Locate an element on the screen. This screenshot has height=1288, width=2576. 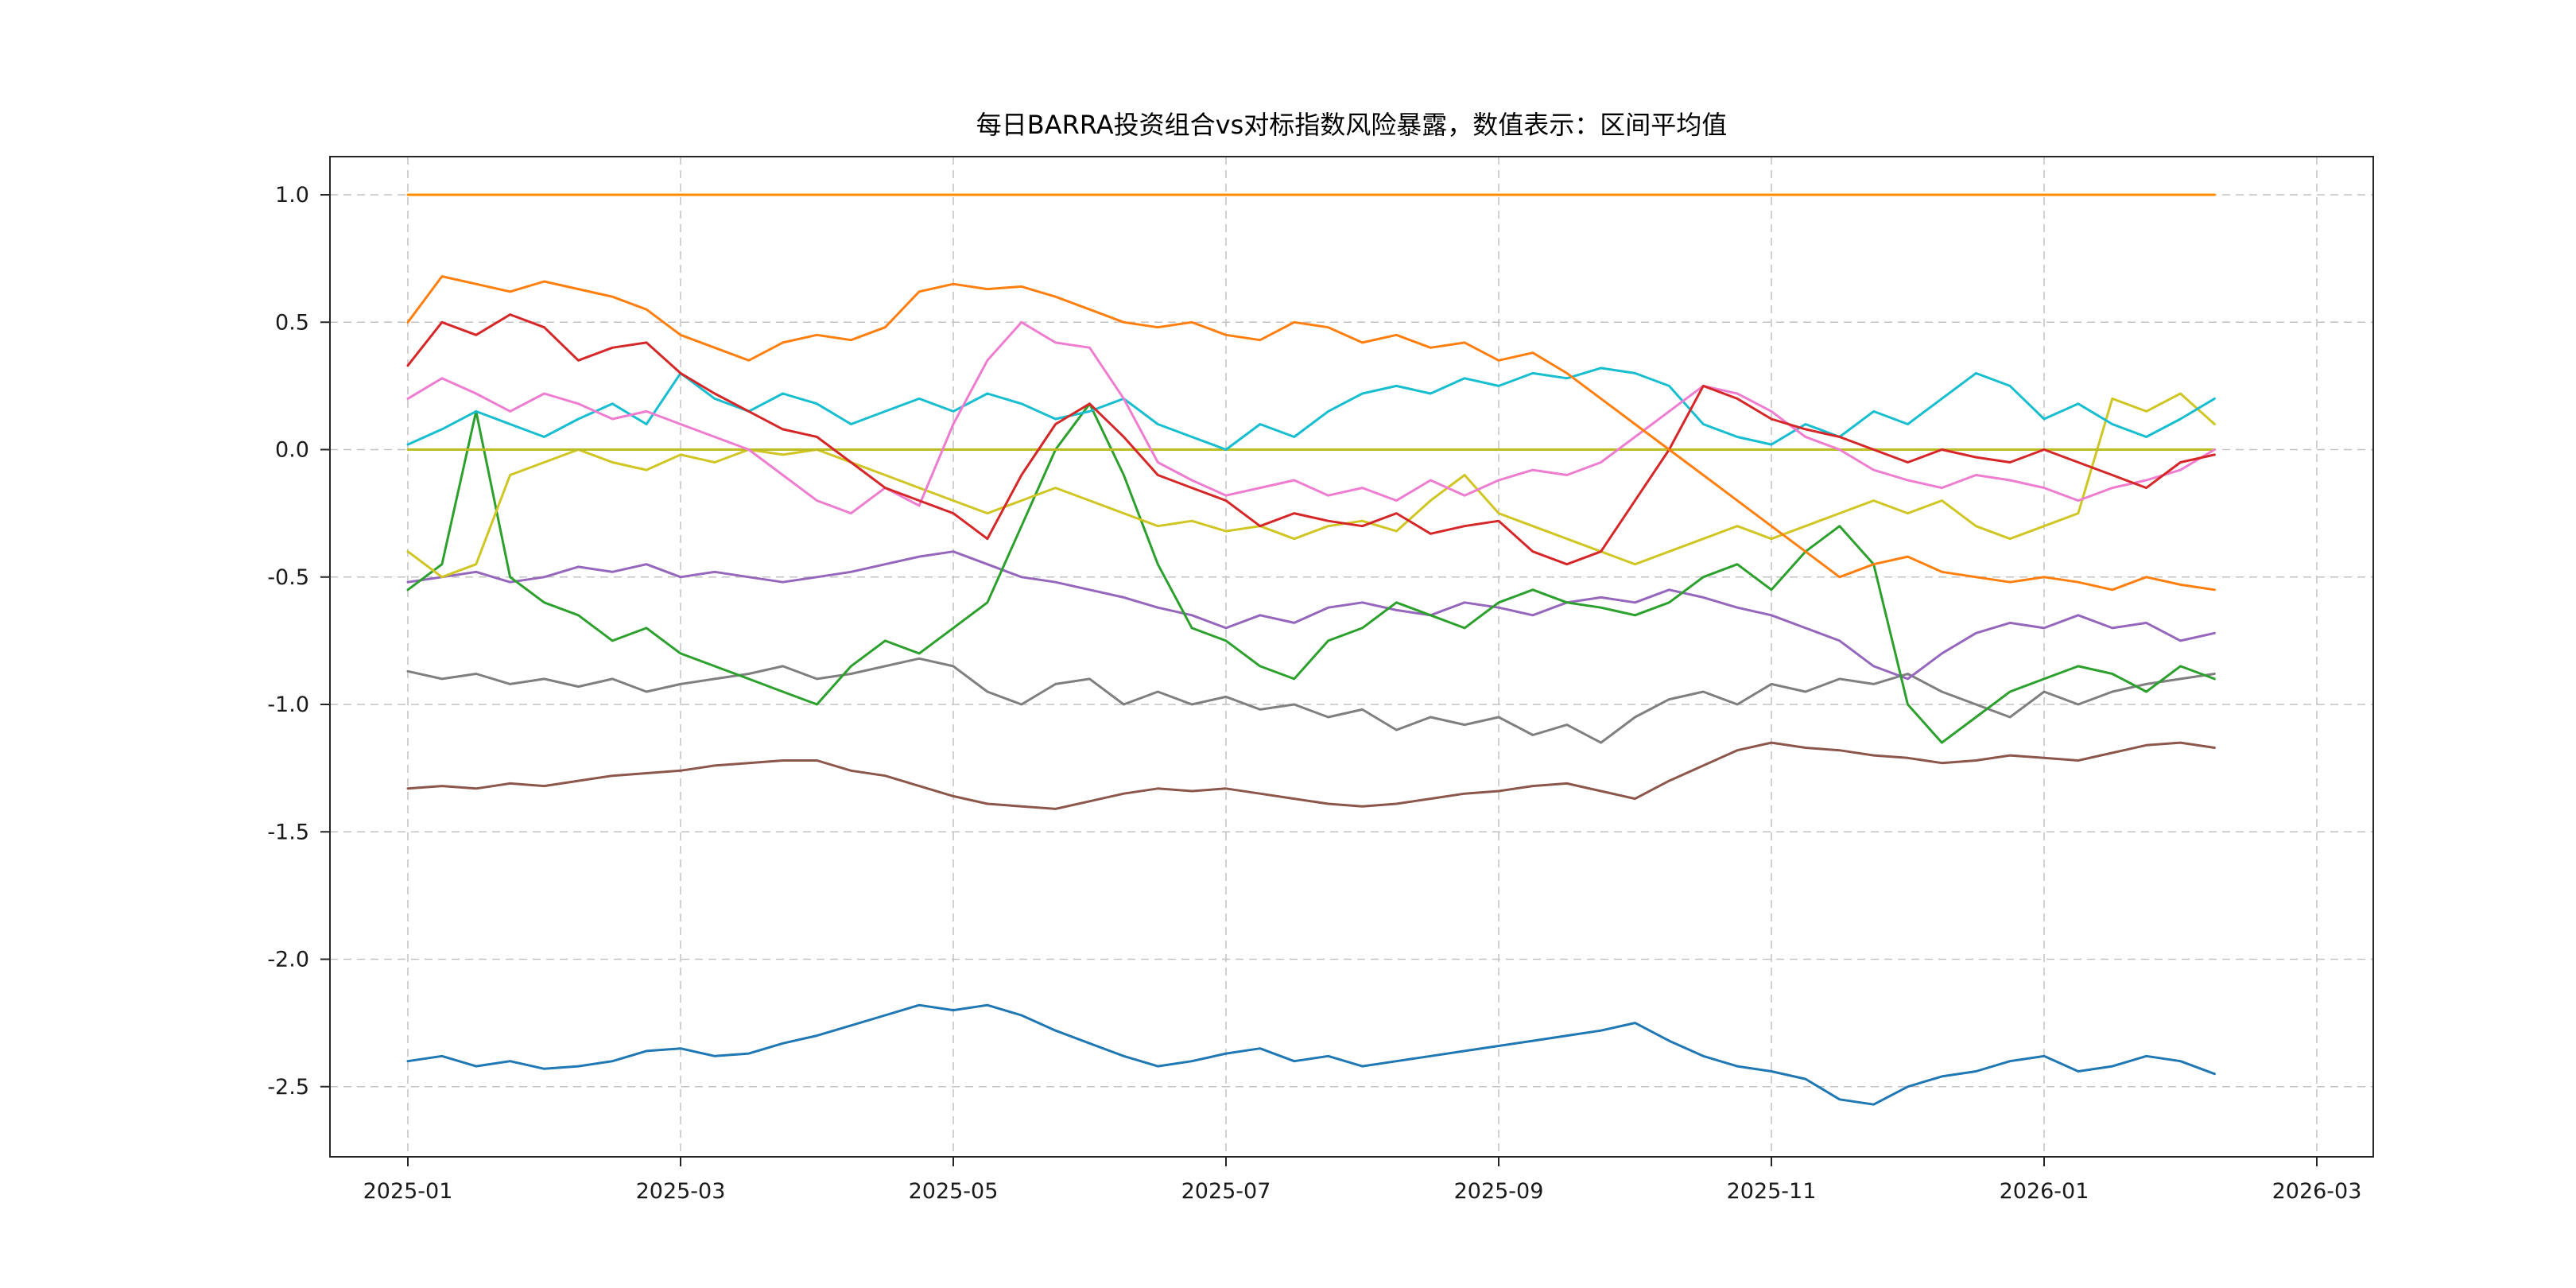
series-line-blue is located at coordinates (1311, 1054).